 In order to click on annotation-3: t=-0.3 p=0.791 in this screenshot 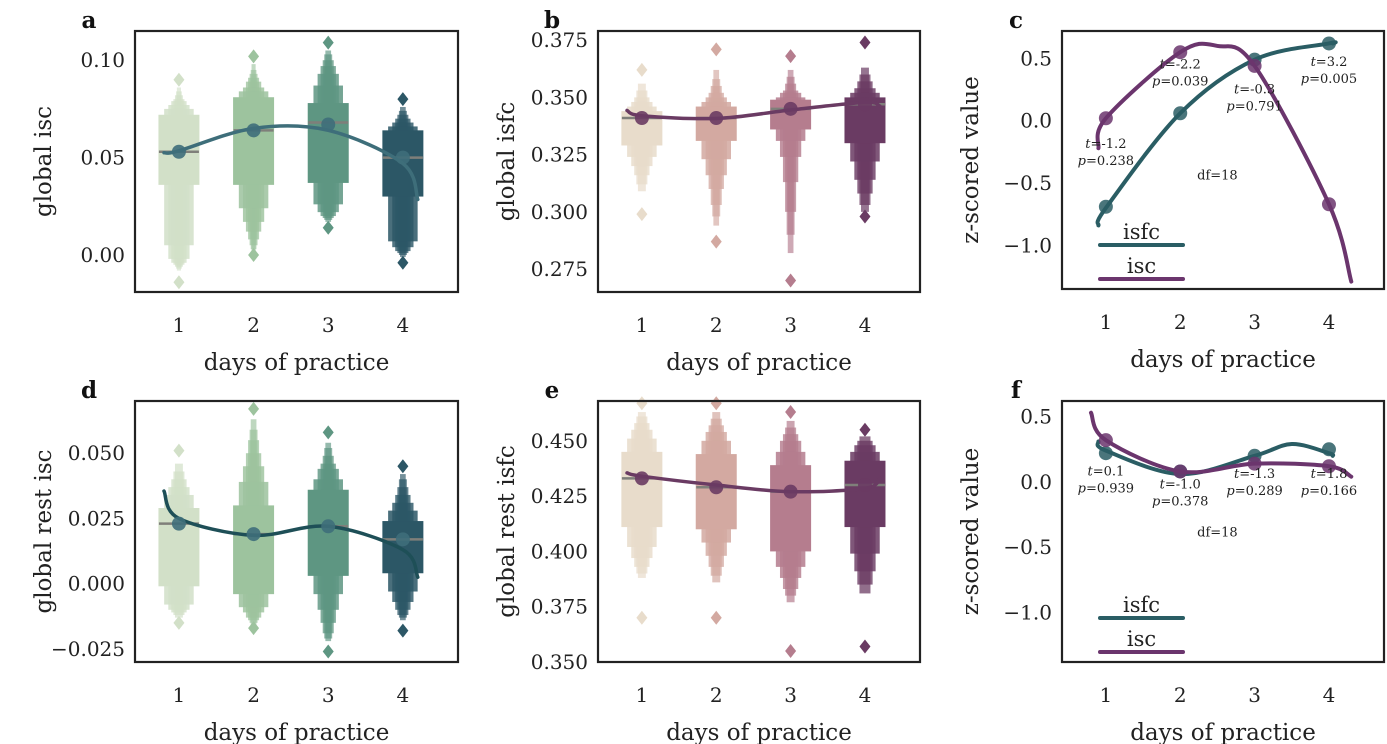, I will do `click(1254, 98)`.